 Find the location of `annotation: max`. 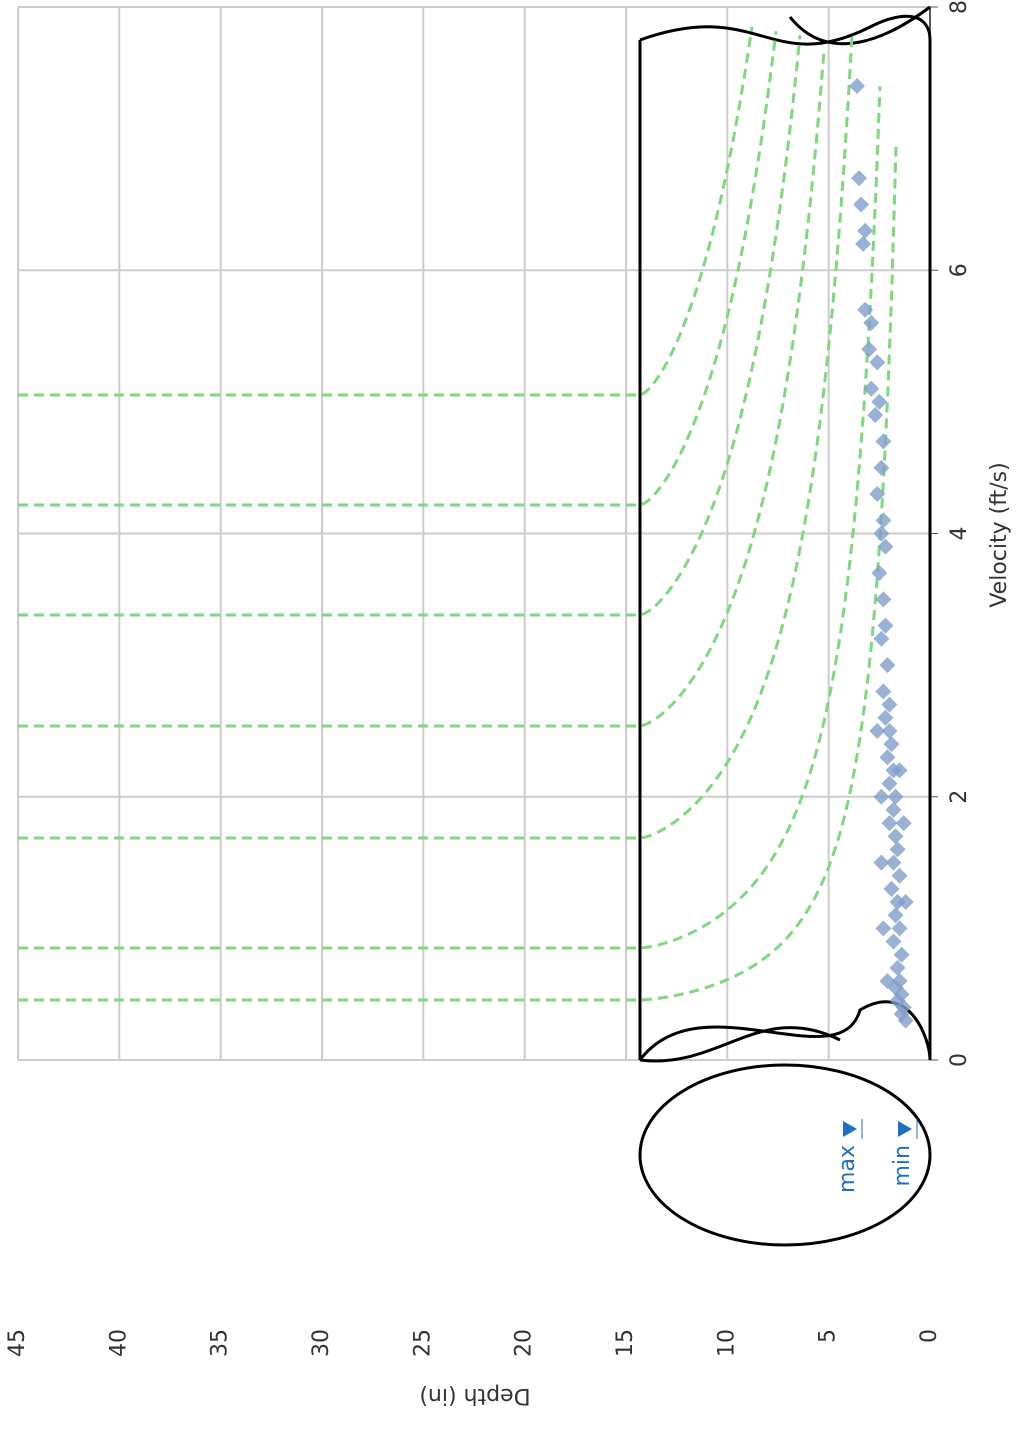

annotation: max is located at coordinates (847, 1169).